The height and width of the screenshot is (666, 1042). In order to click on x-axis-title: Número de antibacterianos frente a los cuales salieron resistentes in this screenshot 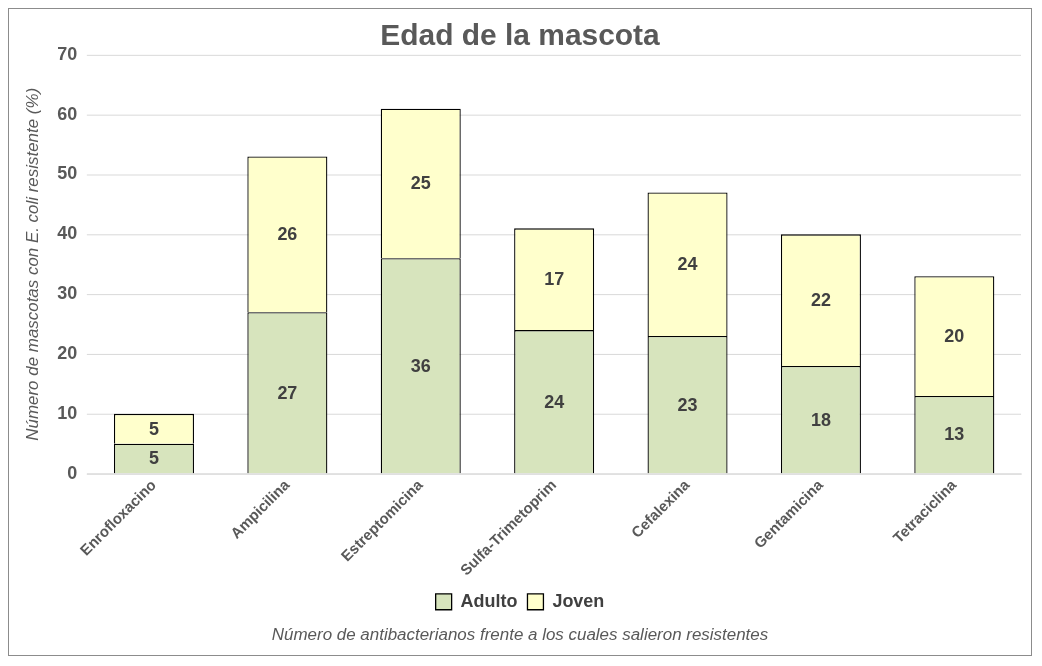, I will do `click(520, 634)`.